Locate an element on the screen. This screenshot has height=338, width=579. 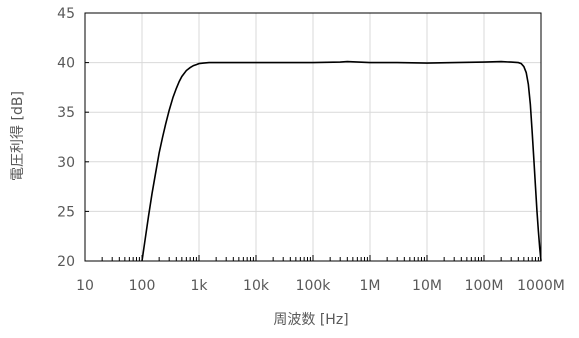
x-tick-label: 100M is located at coordinates (484, 286).